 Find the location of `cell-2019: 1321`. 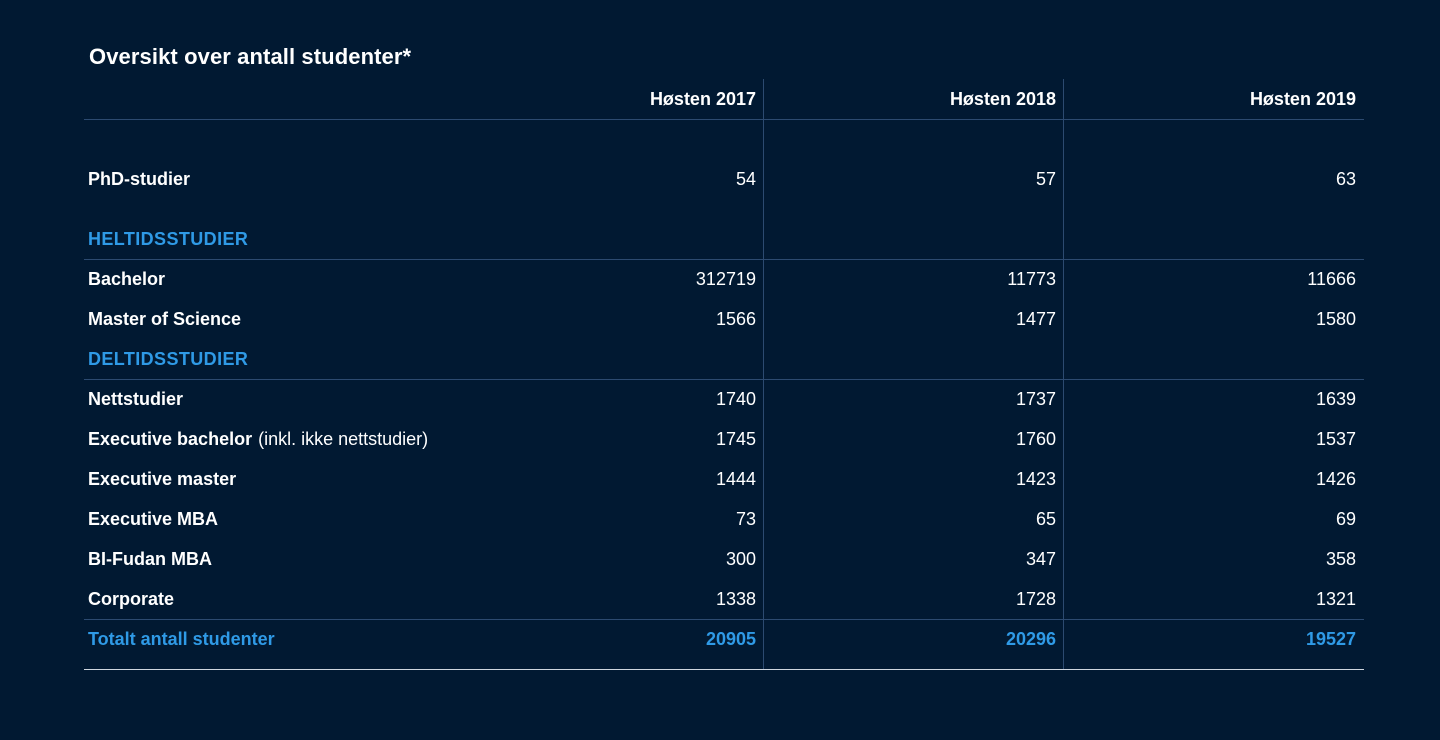

cell-2019: 1321 is located at coordinates (1335, 599).